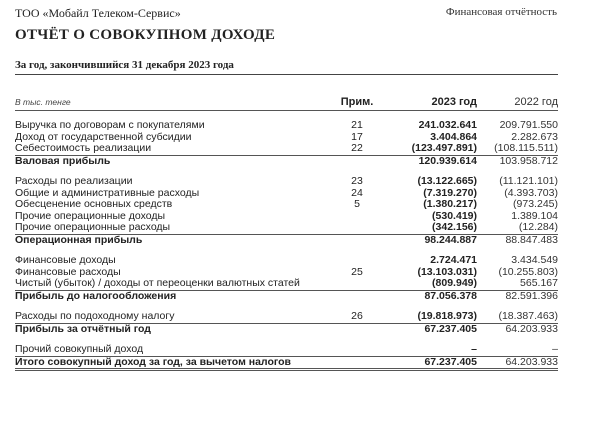 The width and height of the screenshot is (600, 423). Describe the element at coordinates (517, 103) in the screenshot. I see `year-2022-header: 2022 год` at that location.